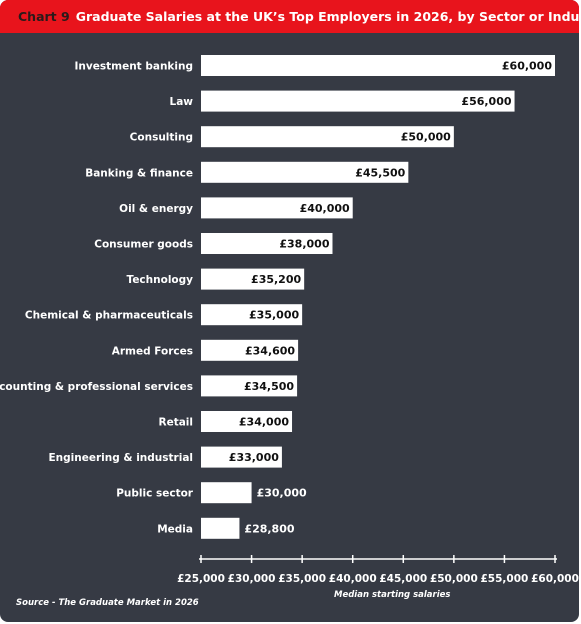  What do you see at coordinates (325, 208) in the screenshot?
I see `value-label: £40,000` at bounding box center [325, 208].